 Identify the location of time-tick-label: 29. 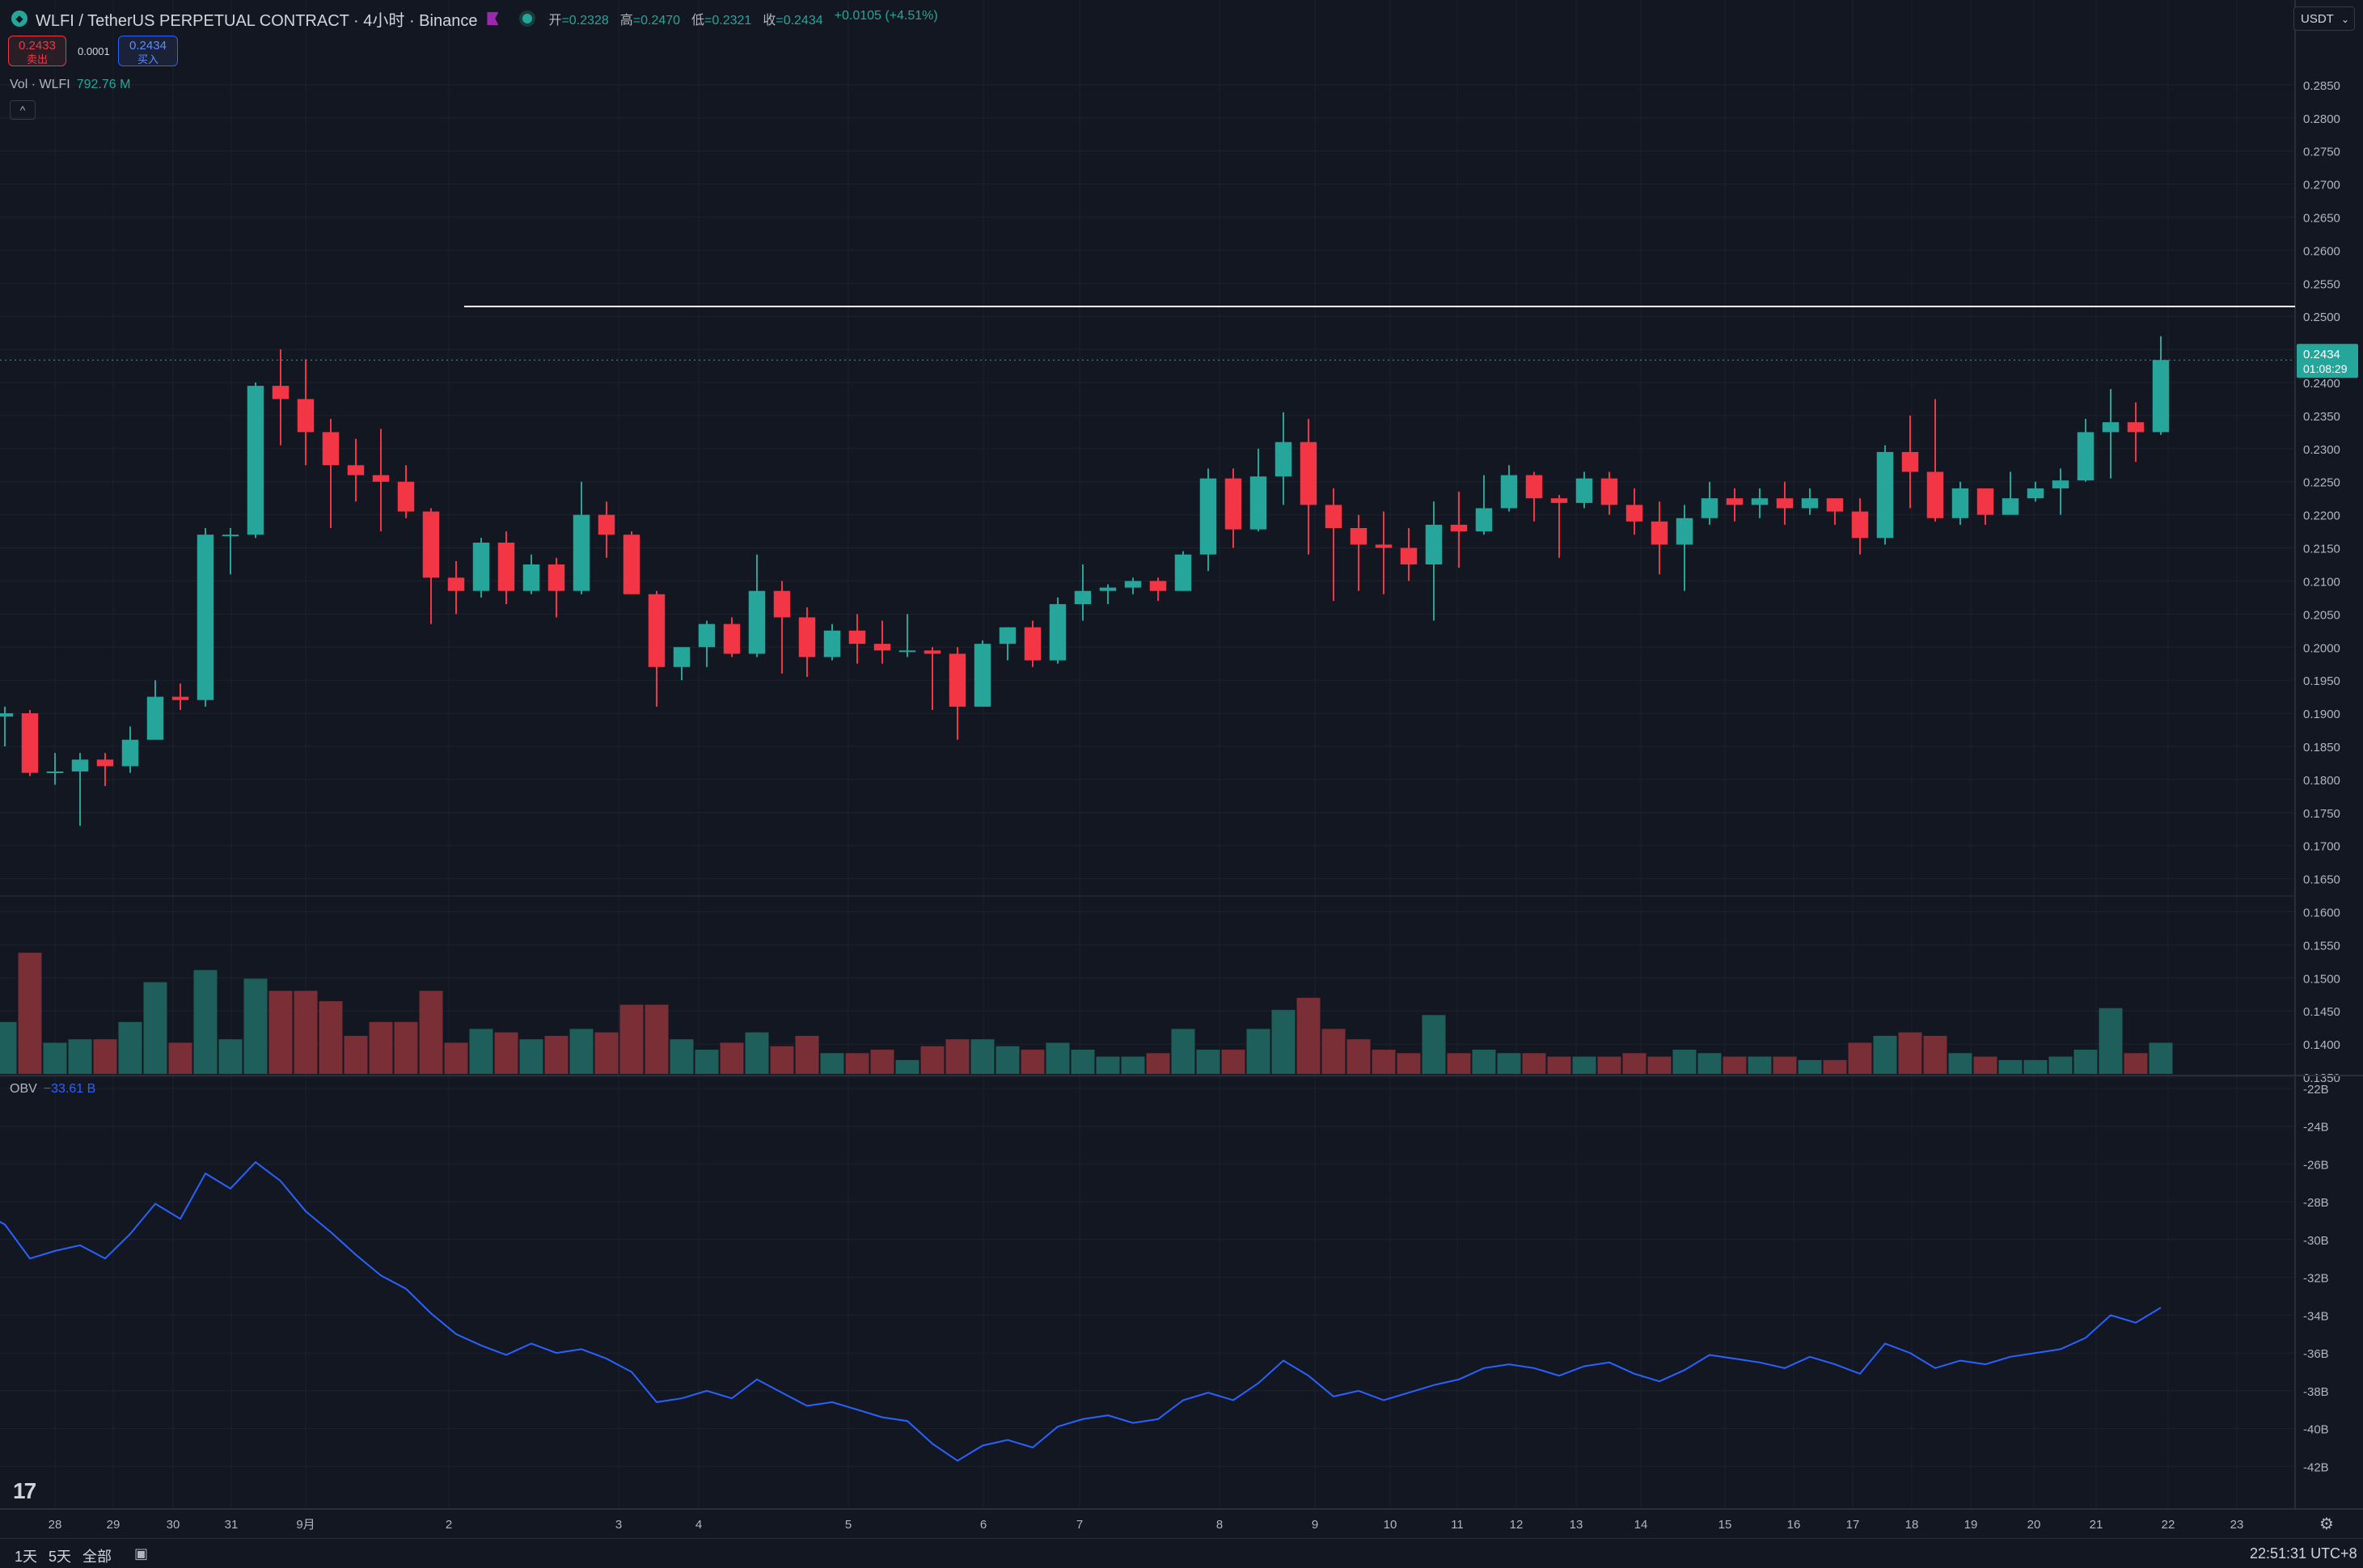
(114, 1525).